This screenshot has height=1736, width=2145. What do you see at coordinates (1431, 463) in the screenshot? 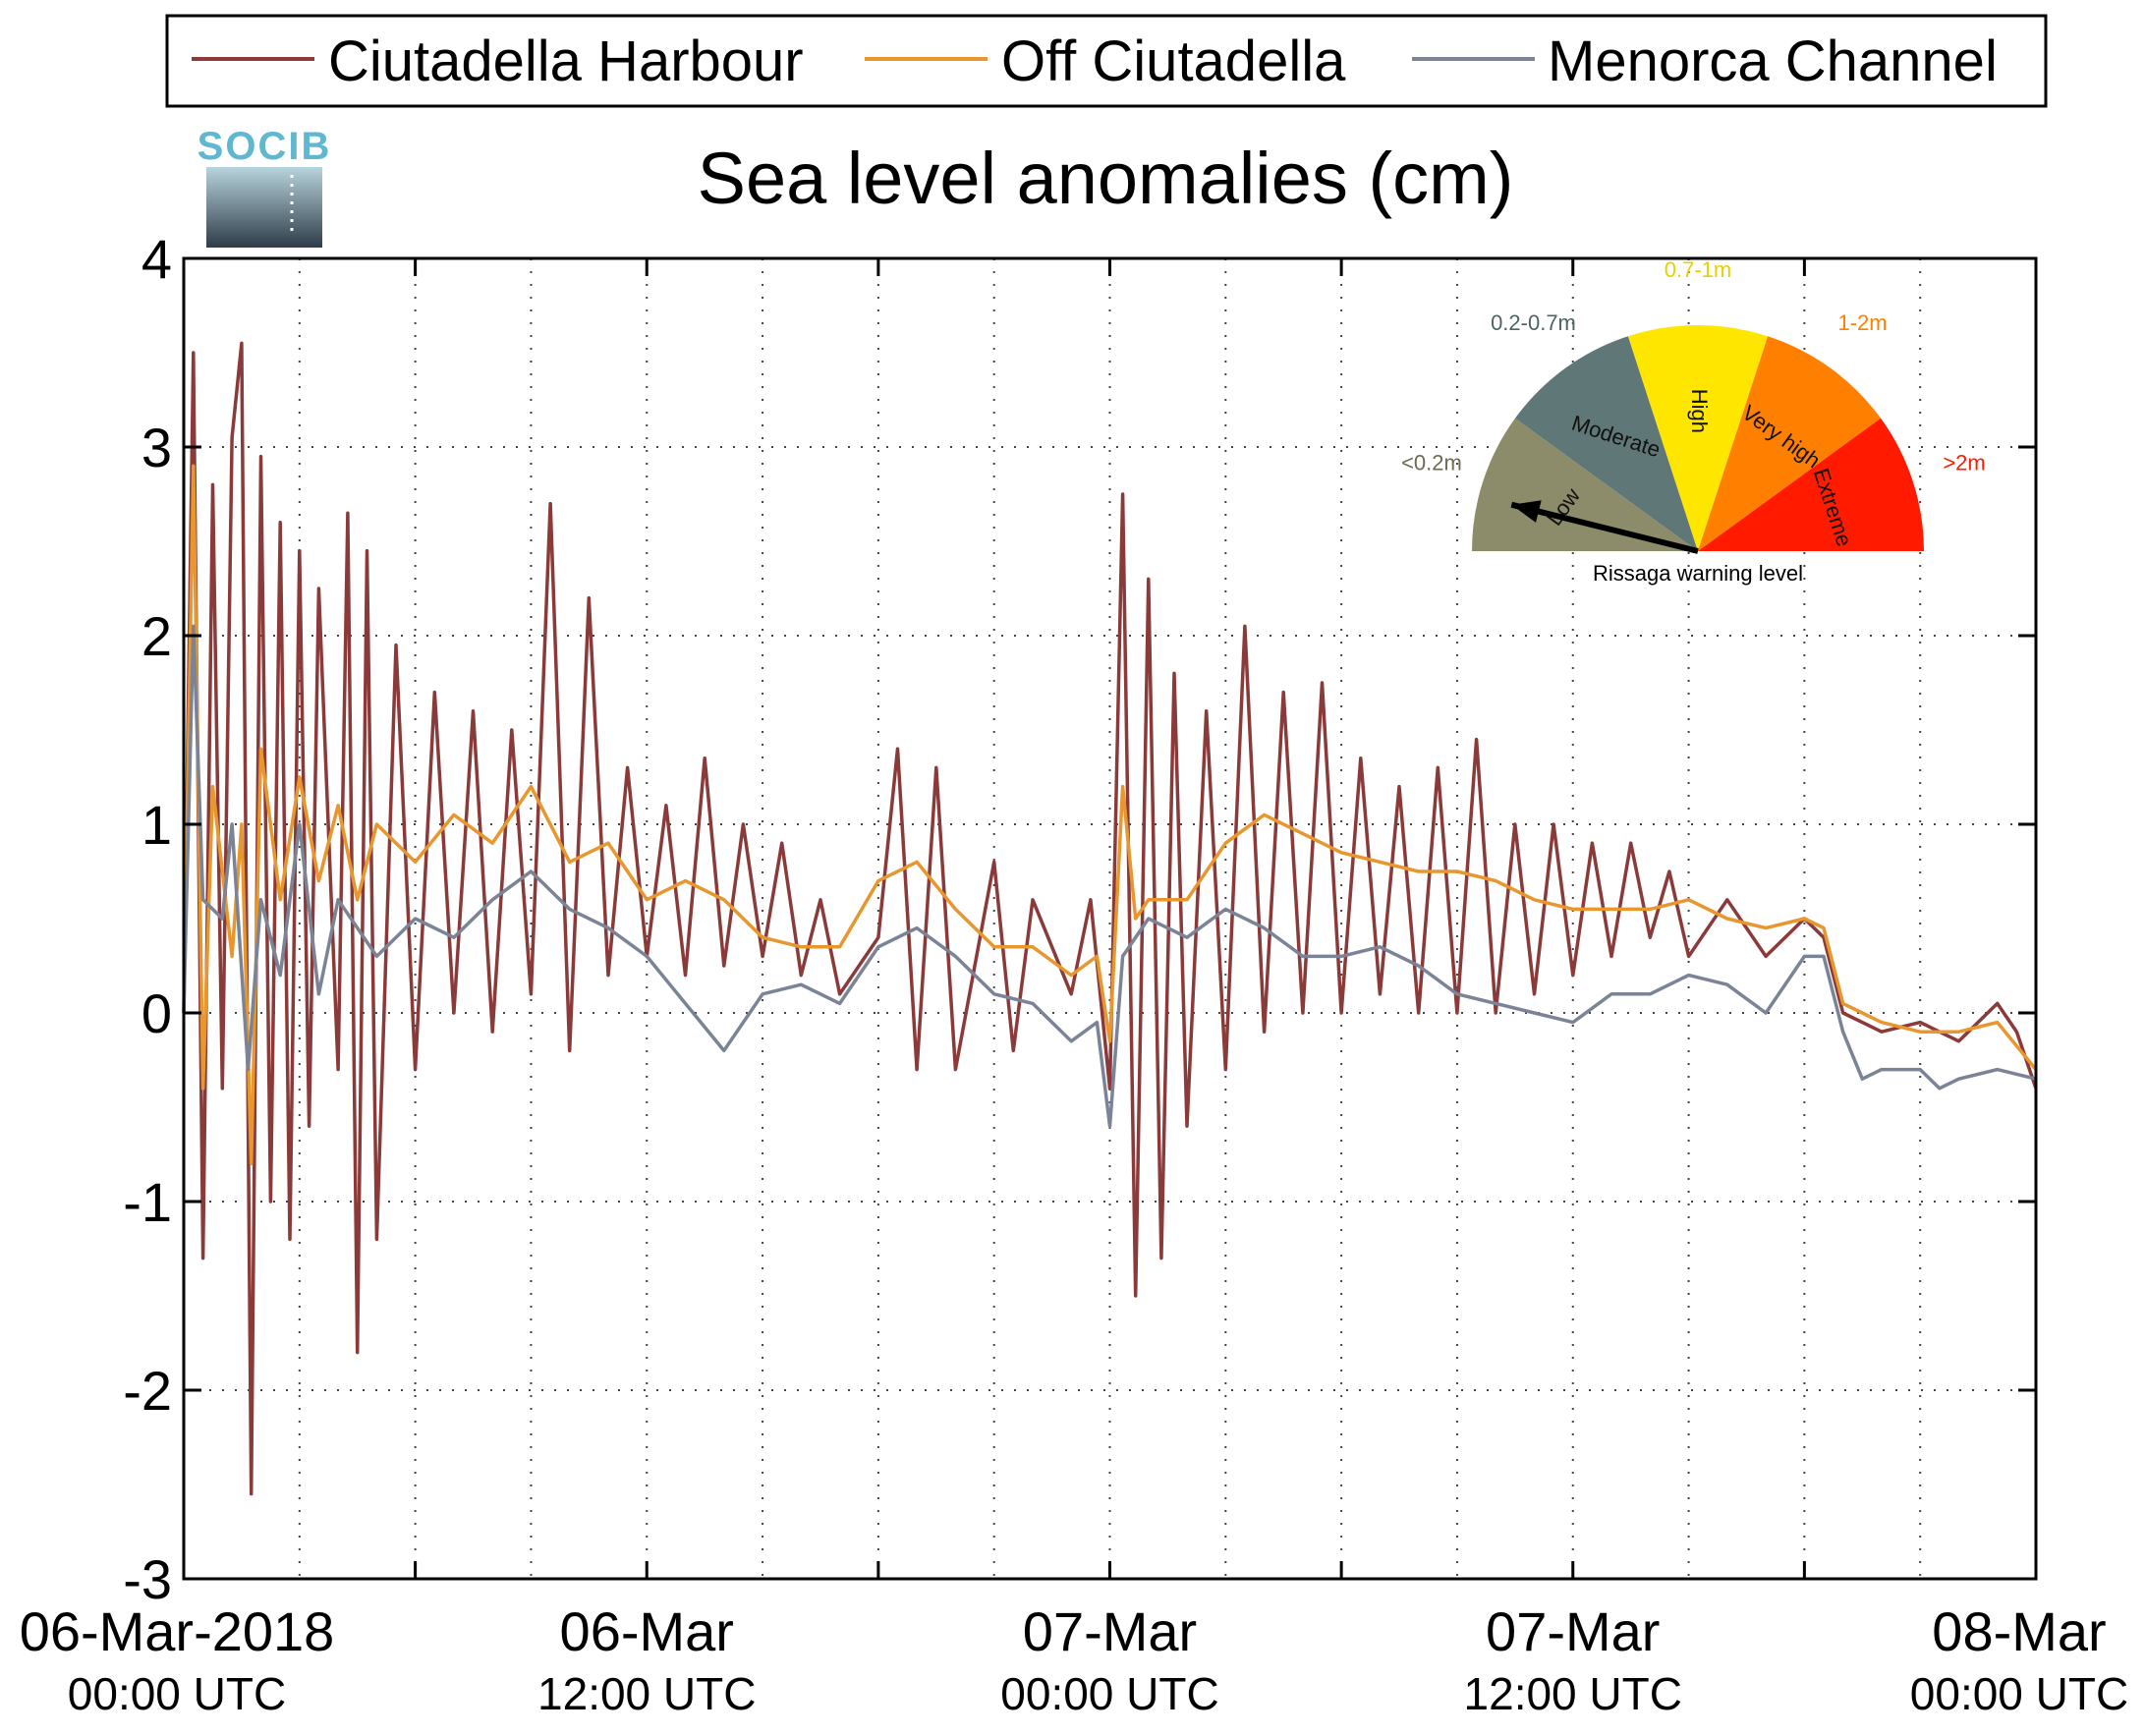
I see `gauge-range-label: <0.2m` at bounding box center [1431, 463].